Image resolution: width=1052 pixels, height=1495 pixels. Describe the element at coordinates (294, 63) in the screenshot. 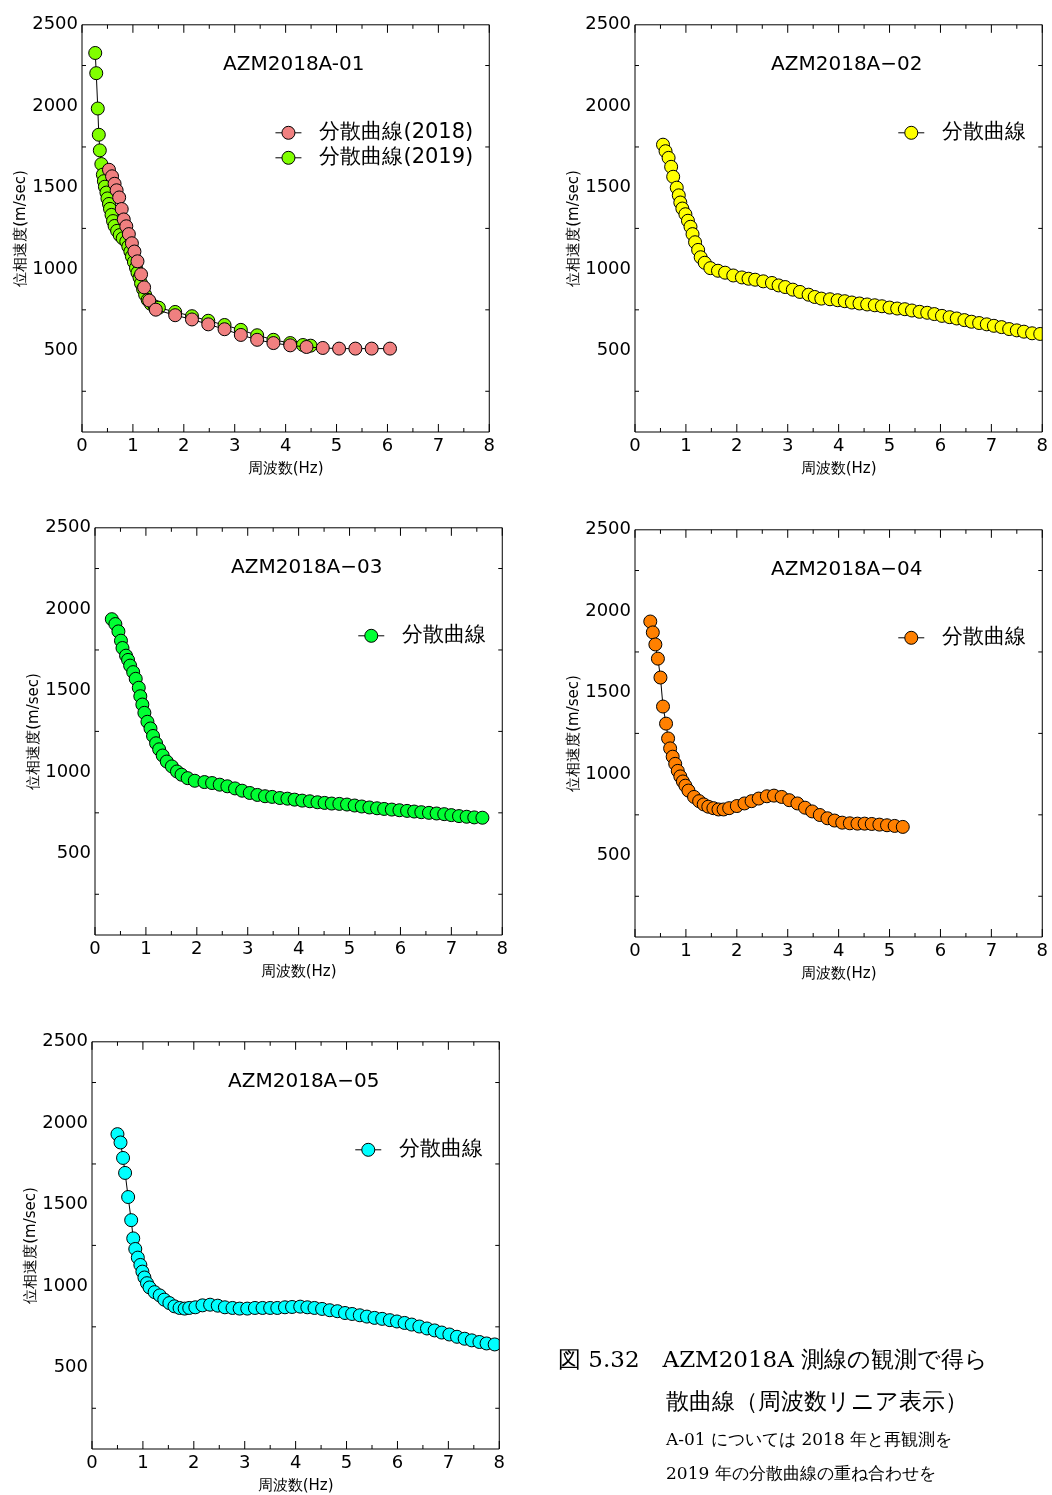

I see `text: AZM2018A-01` at that location.